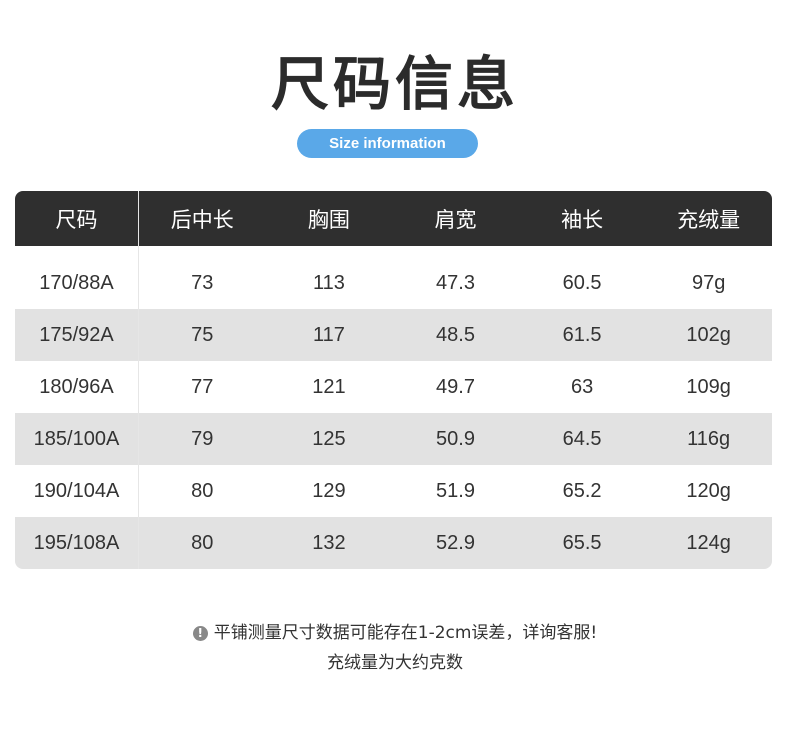  What do you see at coordinates (393, 218) in the screenshot?
I see `table-header: 尺码 后中长 胸围 肩宽 袖长 充绒量` at bounding box center [393, 218].